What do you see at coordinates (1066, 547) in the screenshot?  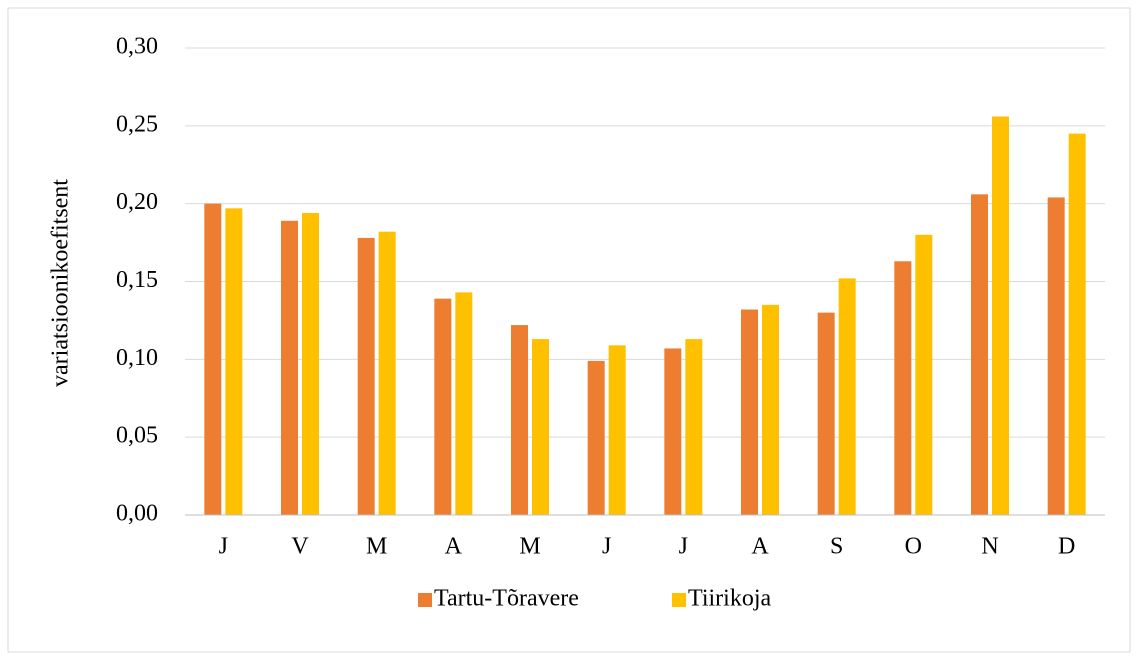 I see `x-tick-label: D` at bounding box center [1066, 547].